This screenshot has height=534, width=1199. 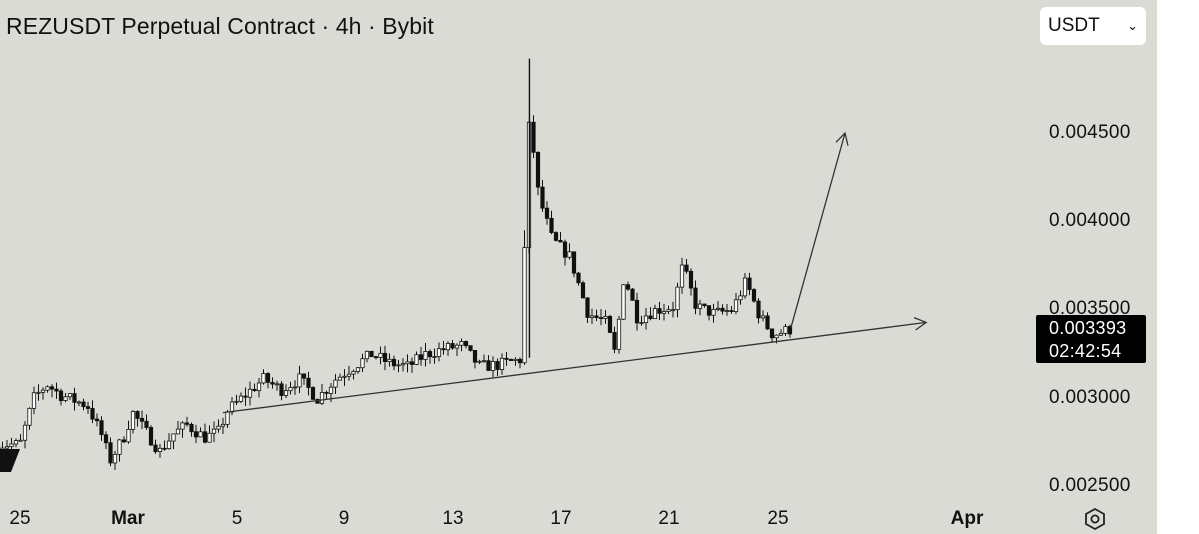 What do you see at coordinates (842, 138) in the screenshot?
I see `arrowhead` at bounding box center [842, 138].